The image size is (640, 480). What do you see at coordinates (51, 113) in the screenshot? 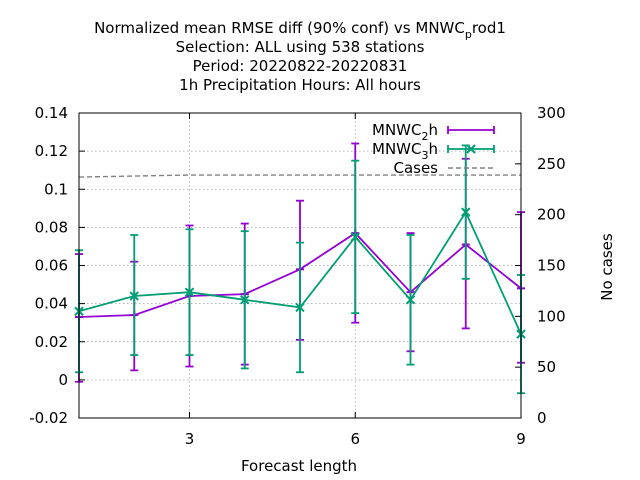
I see `y-tick-label-8: 0.14` at bounding box center [51, 113].